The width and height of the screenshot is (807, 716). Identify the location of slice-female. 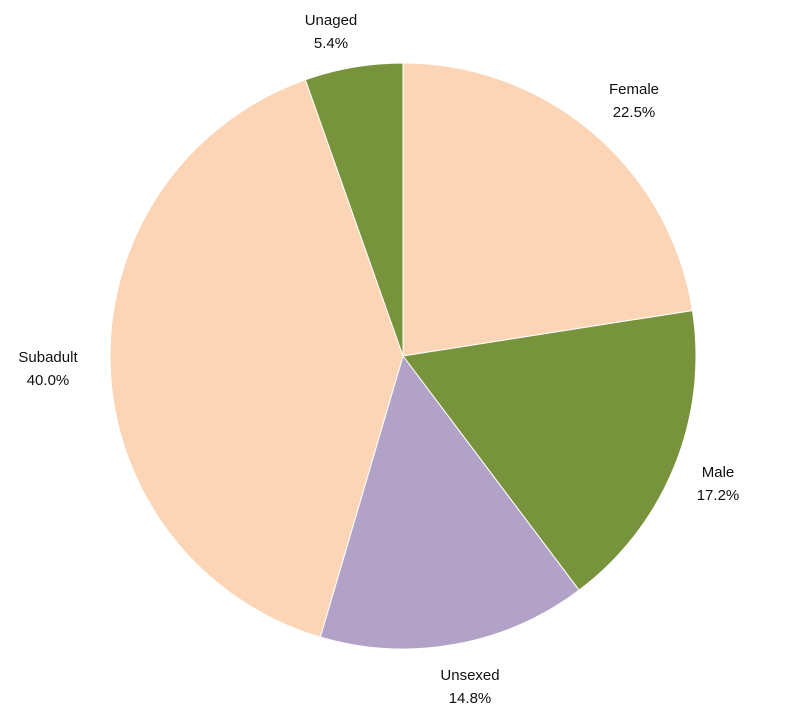
(548, 209).